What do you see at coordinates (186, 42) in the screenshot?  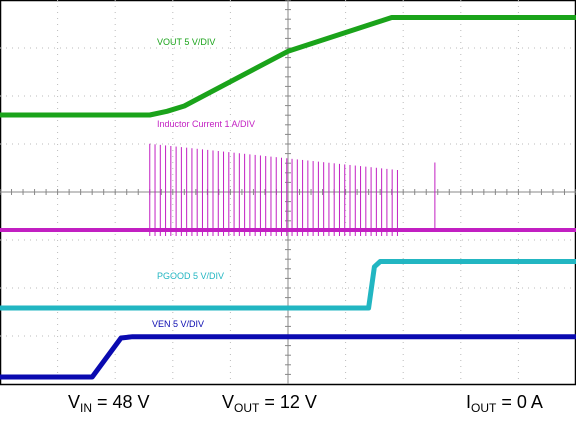 I see `trace-label-0: VOUT 5 V/DIV` at bounding box center [186, 42].